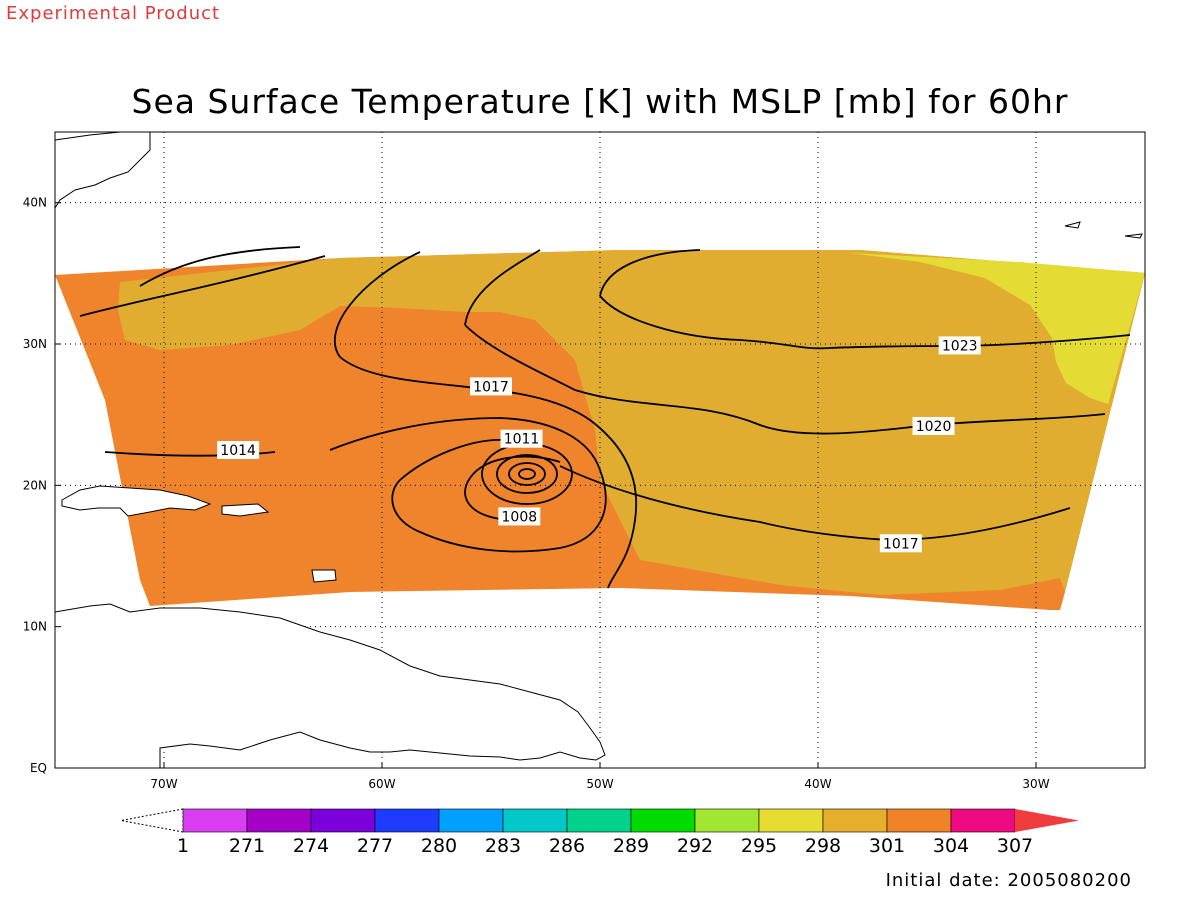 The width and height of the screenshot is (1200, 900). Describe the element at coordinates (1015, 846) in the screenshot. I see `colorbar-label: 307` at that location.